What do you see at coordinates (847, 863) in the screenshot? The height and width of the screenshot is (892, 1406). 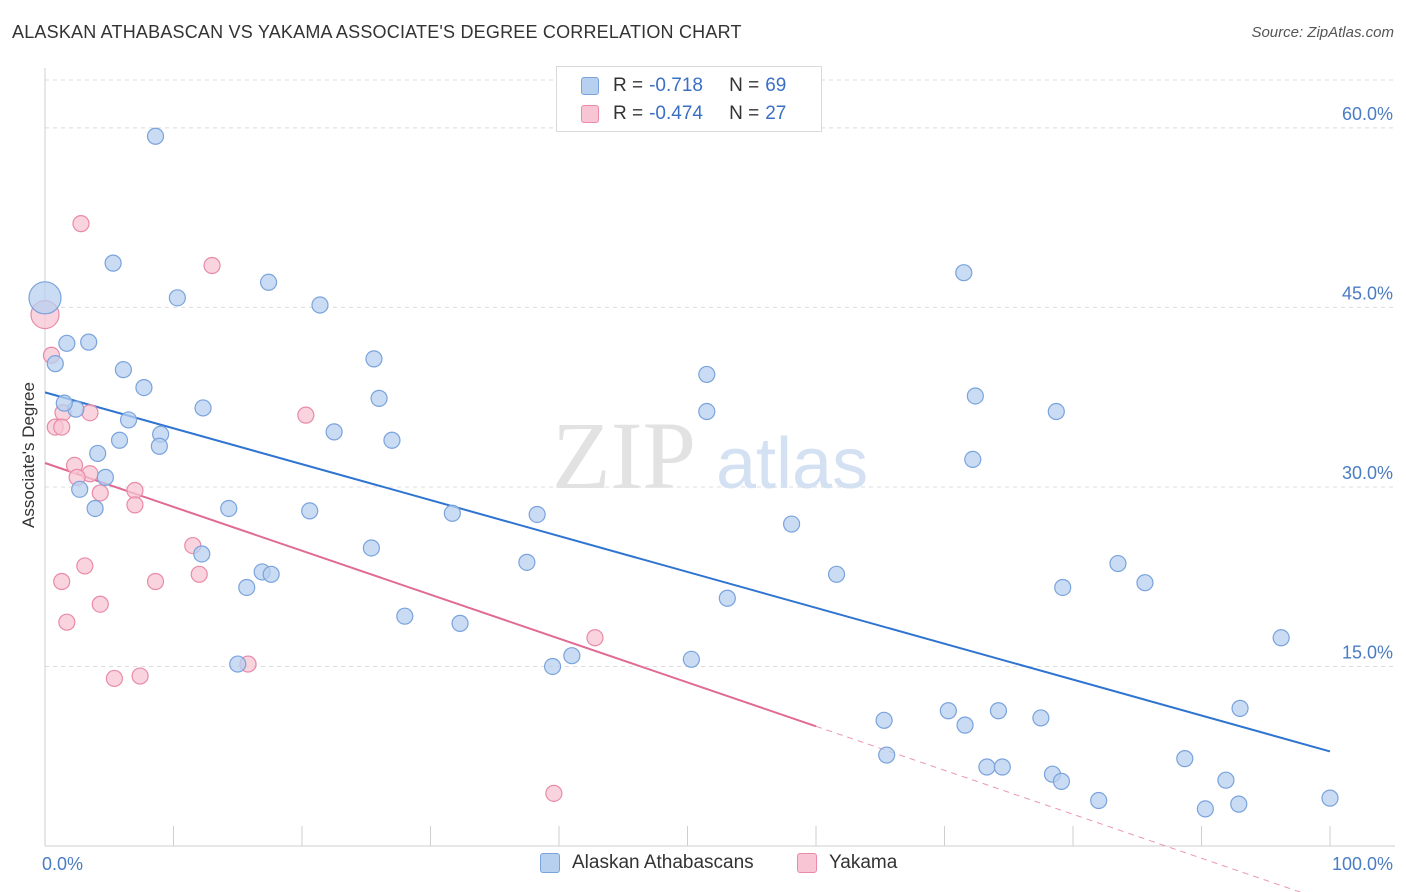 I see `legend-item-yakama: Yakama` at bounding box center [847, 863].